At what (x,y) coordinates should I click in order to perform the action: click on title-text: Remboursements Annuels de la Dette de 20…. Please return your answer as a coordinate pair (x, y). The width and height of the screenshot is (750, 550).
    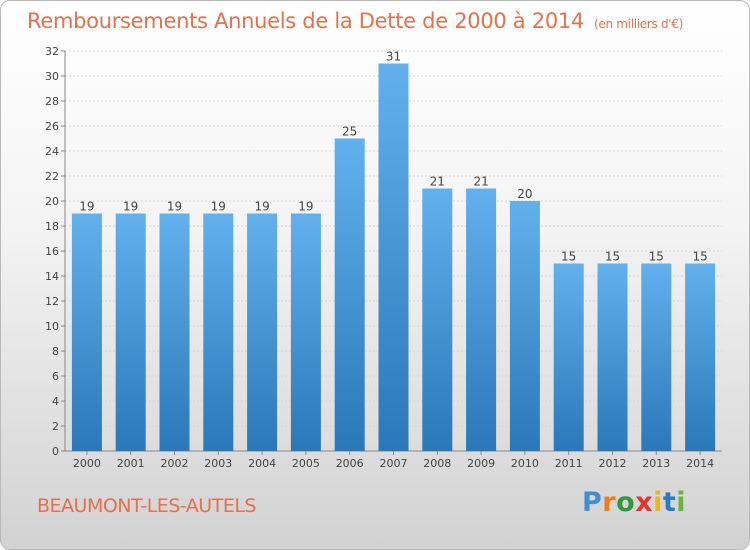
    Looking at the image, I should click on (305, 21).